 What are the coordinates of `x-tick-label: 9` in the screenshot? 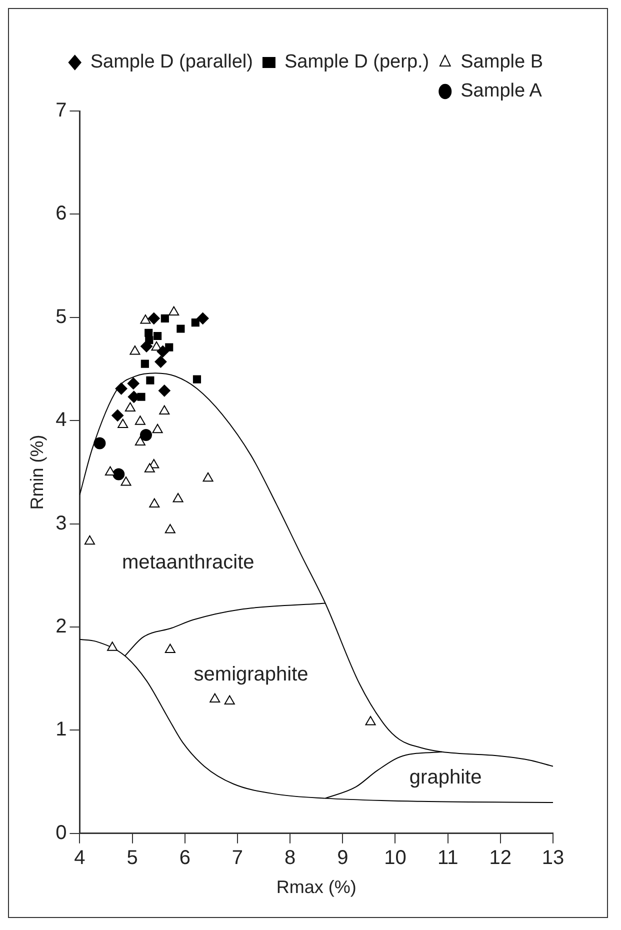 It's located at (342, 857).